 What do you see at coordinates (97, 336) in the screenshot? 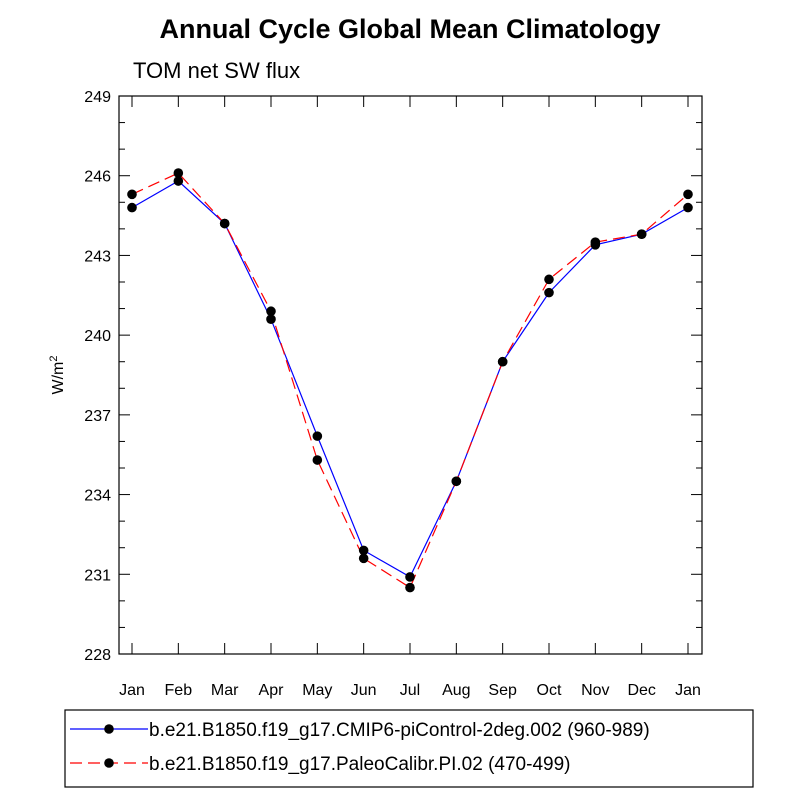
I see `y-tick-label: 240` at bounding box center [97, 336].